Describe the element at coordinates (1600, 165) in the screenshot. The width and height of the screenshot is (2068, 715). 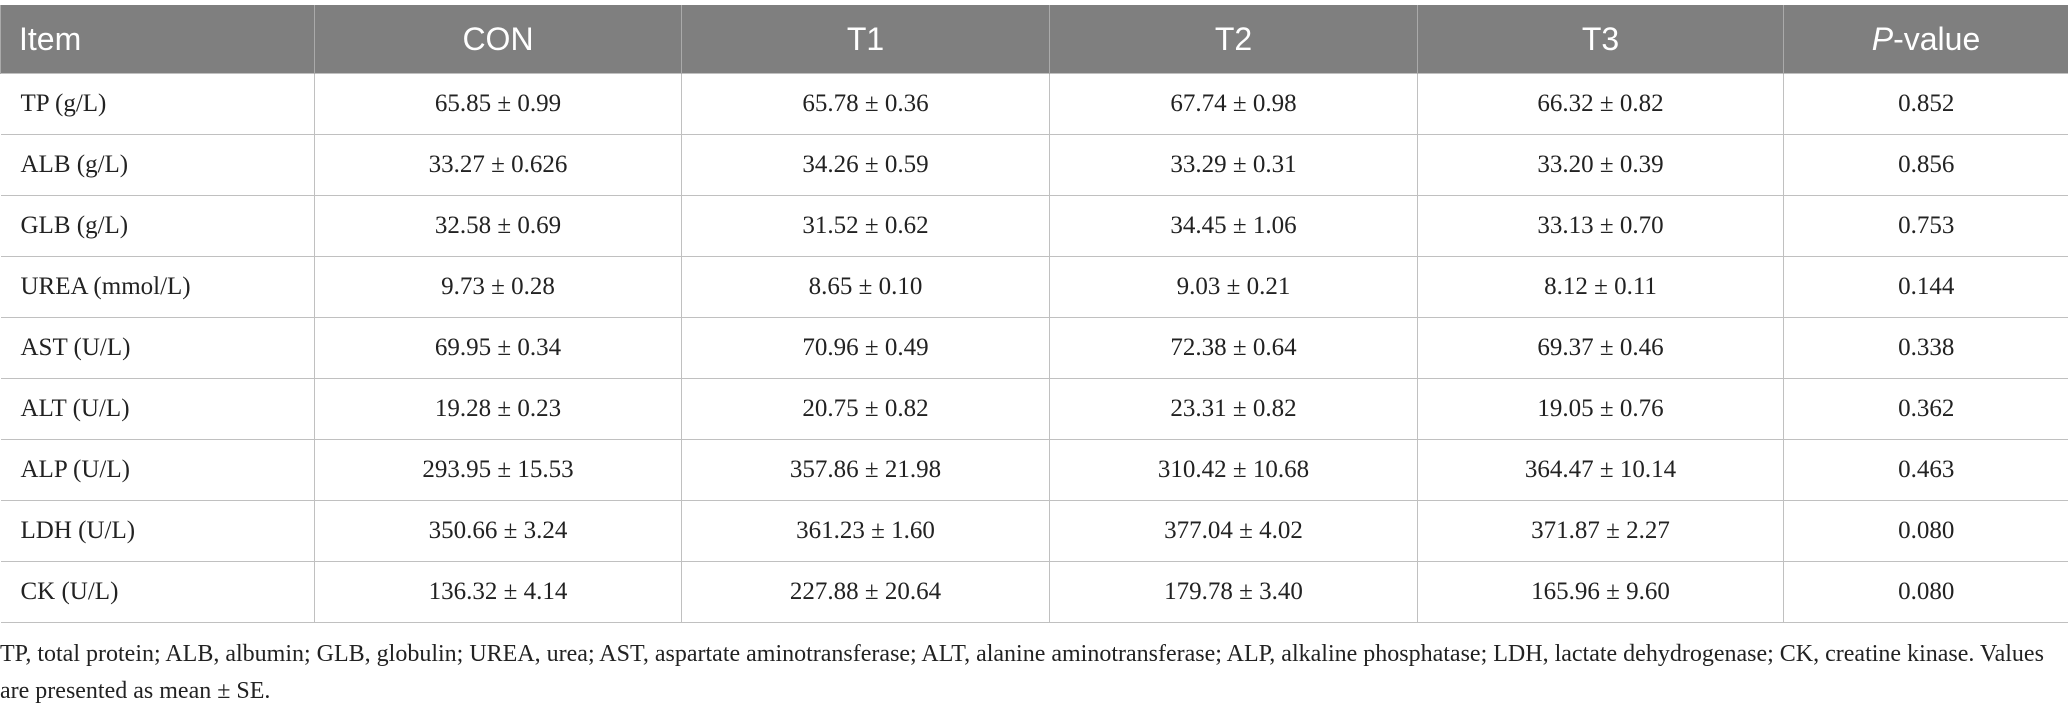
I see `table-cell: 33.20 ± 0.39` at that location.